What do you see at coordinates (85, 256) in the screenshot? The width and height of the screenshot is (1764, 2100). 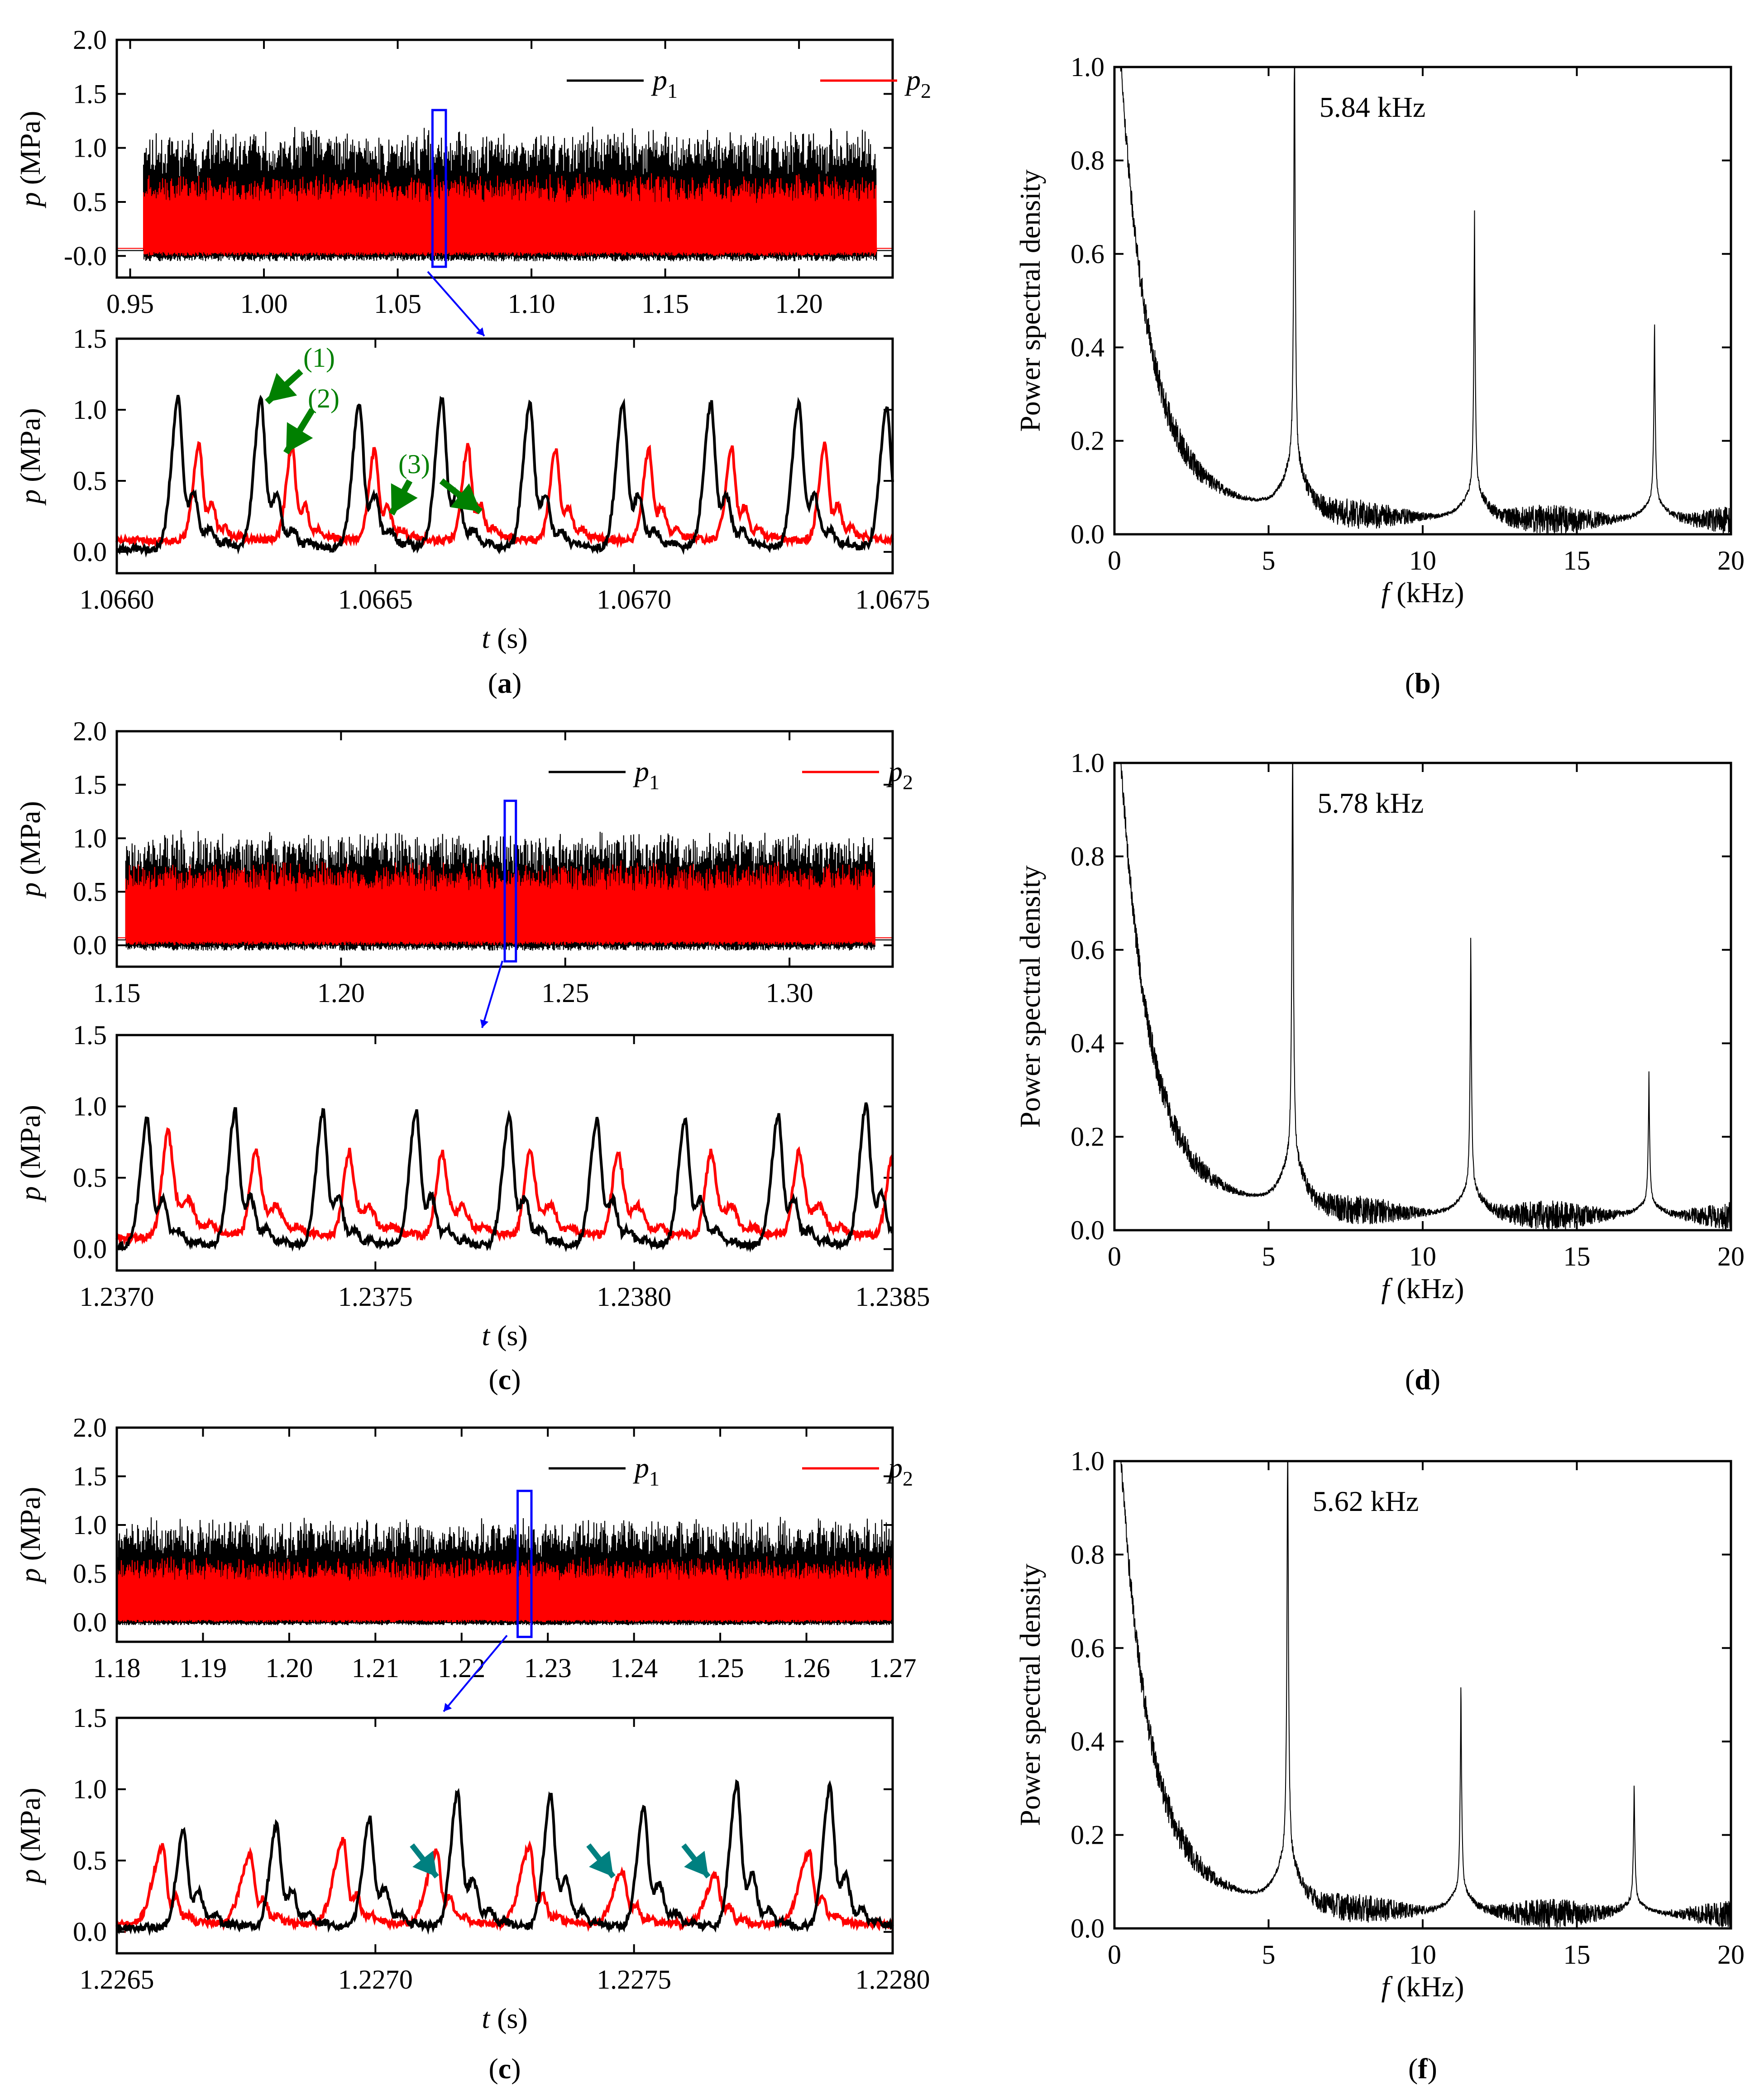 I see `y-tick-label: -0.0` at bounding box center [85, 256].